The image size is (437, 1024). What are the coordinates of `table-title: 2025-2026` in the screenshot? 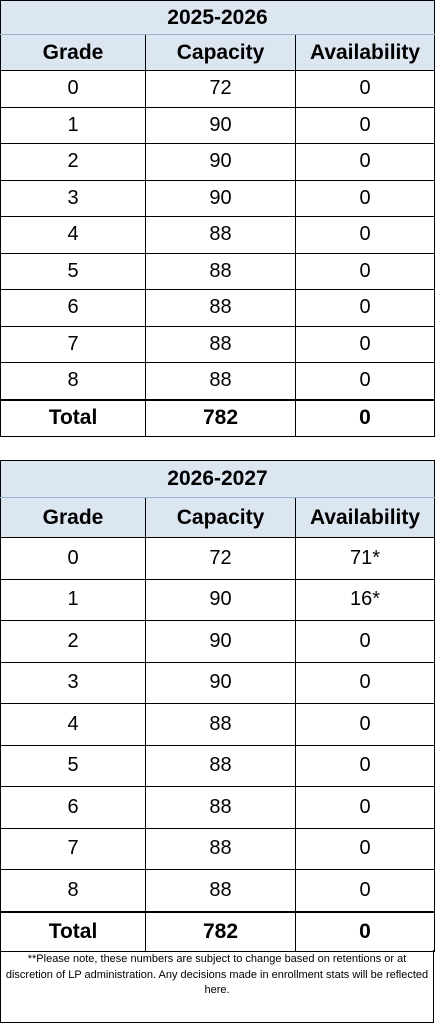 It's located at (217, 17).